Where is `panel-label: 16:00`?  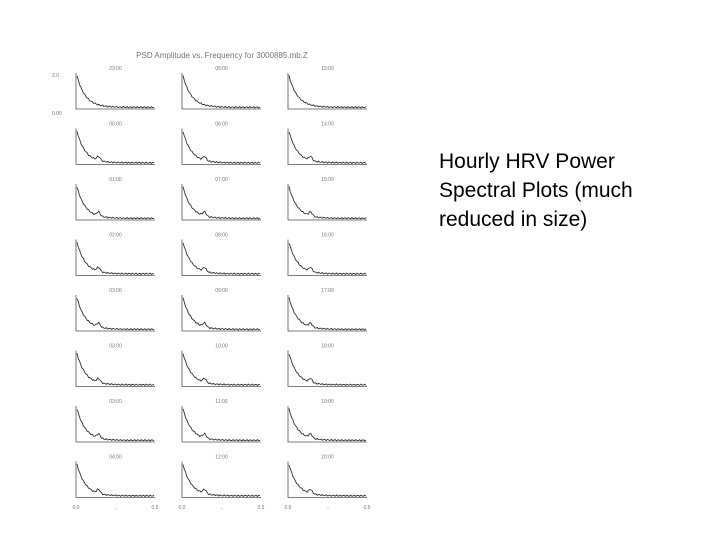 panel-label: 16:00 is located at coordinates (327, 236).